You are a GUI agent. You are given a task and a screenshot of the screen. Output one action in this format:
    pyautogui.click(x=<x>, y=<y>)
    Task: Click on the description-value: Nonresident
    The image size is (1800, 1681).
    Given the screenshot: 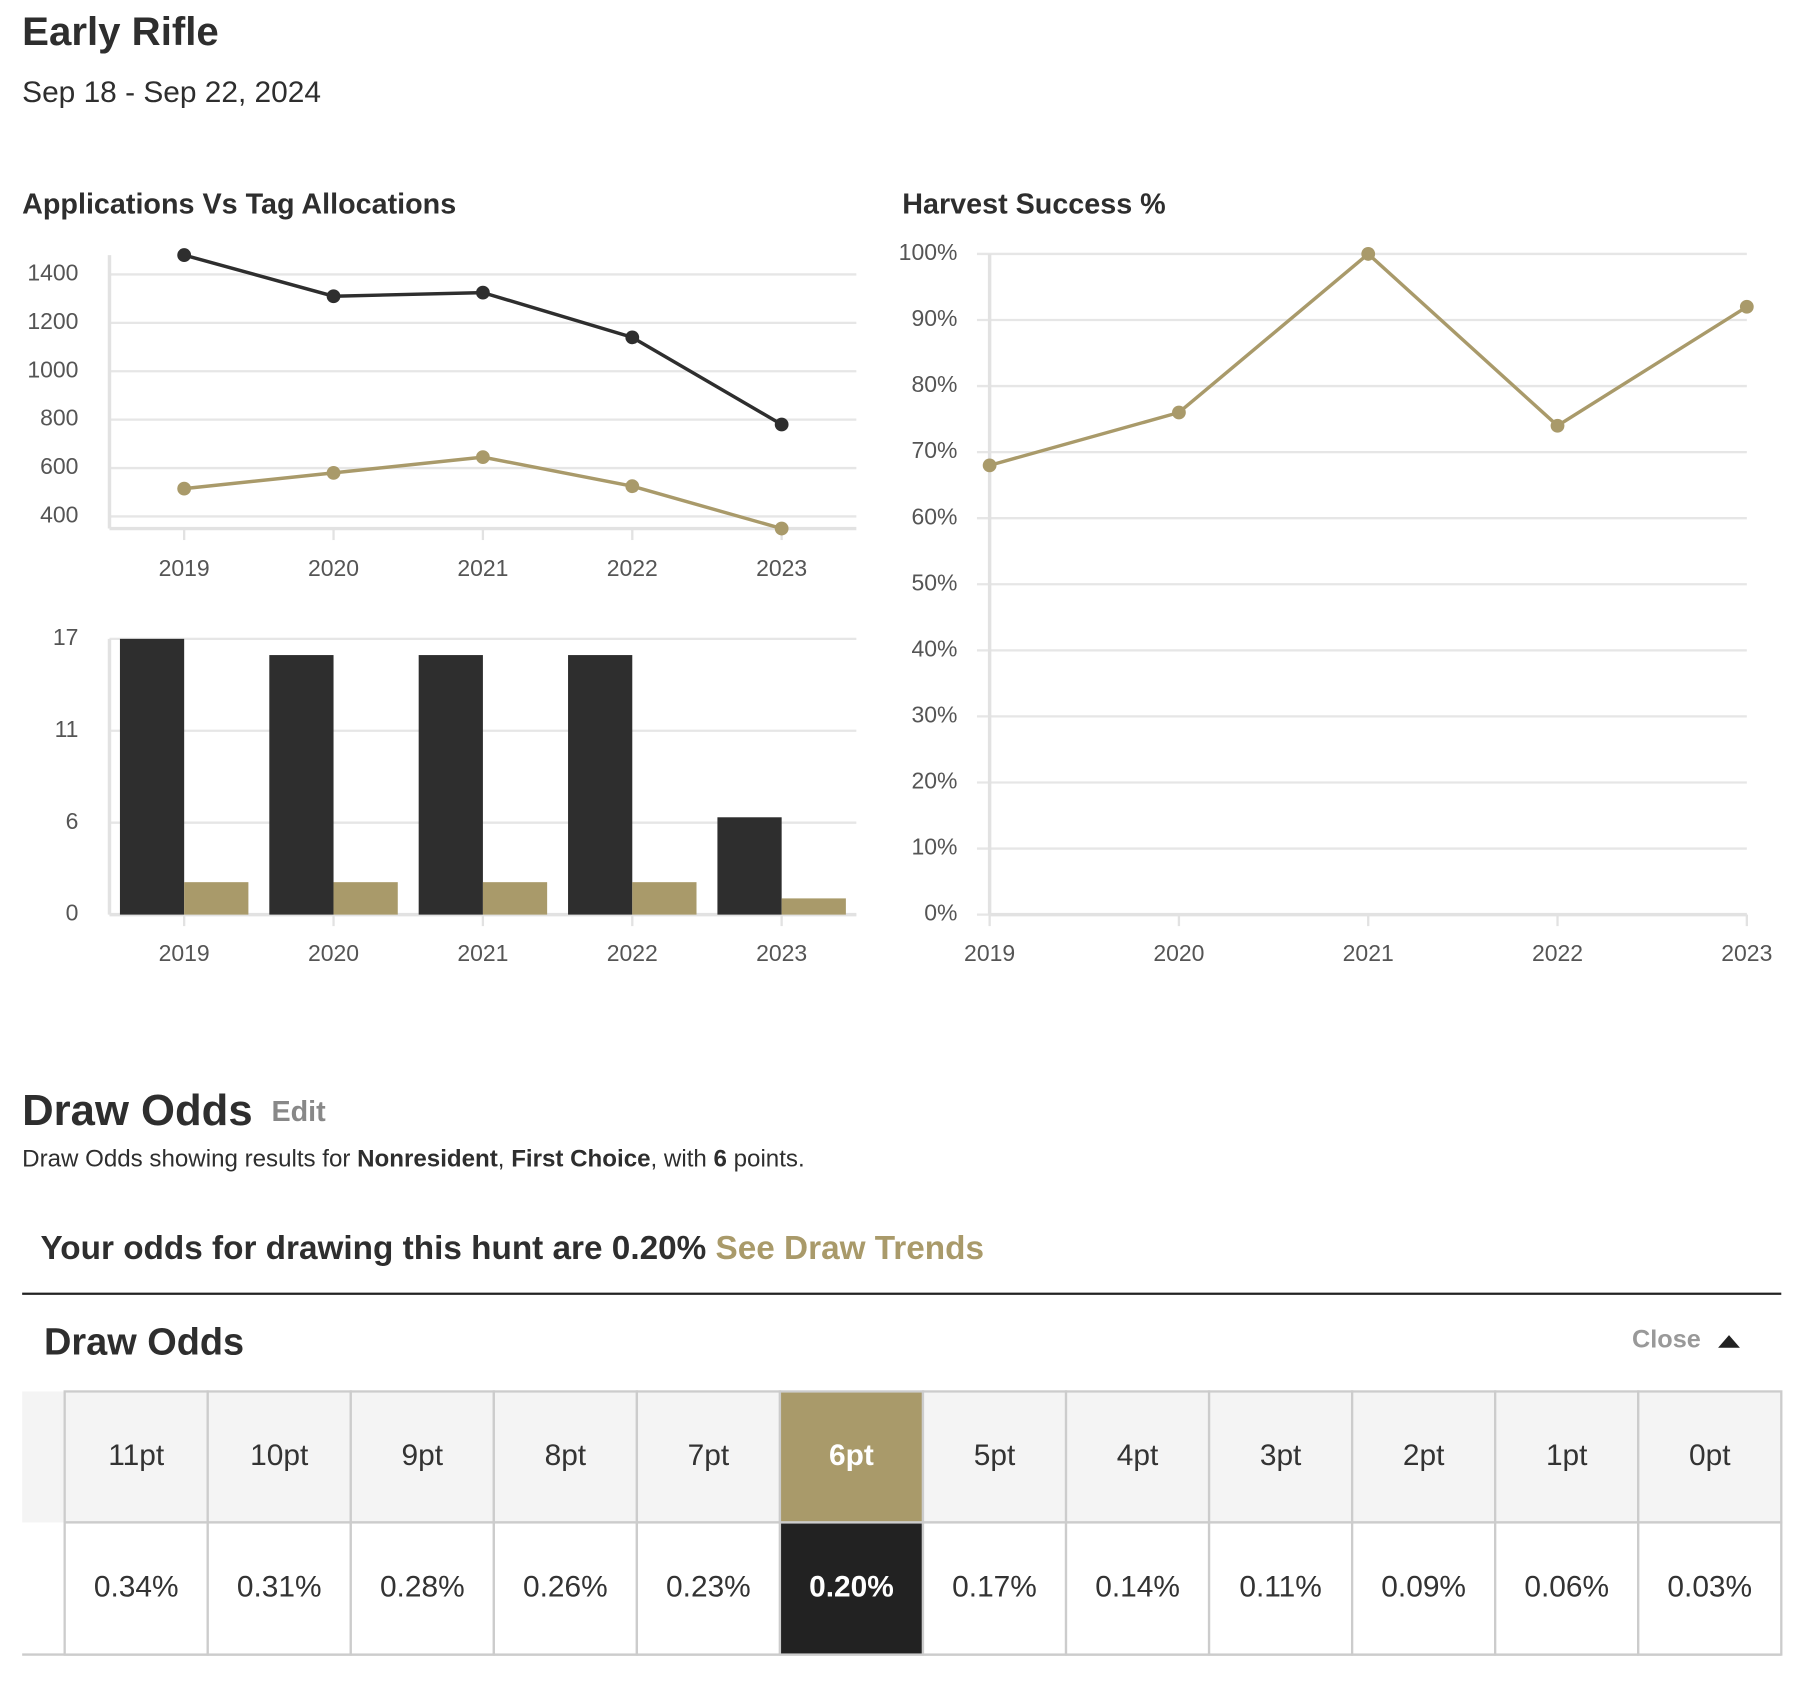 What is the action you would take?
    pyautogui.click(x=427, y=1159)
    